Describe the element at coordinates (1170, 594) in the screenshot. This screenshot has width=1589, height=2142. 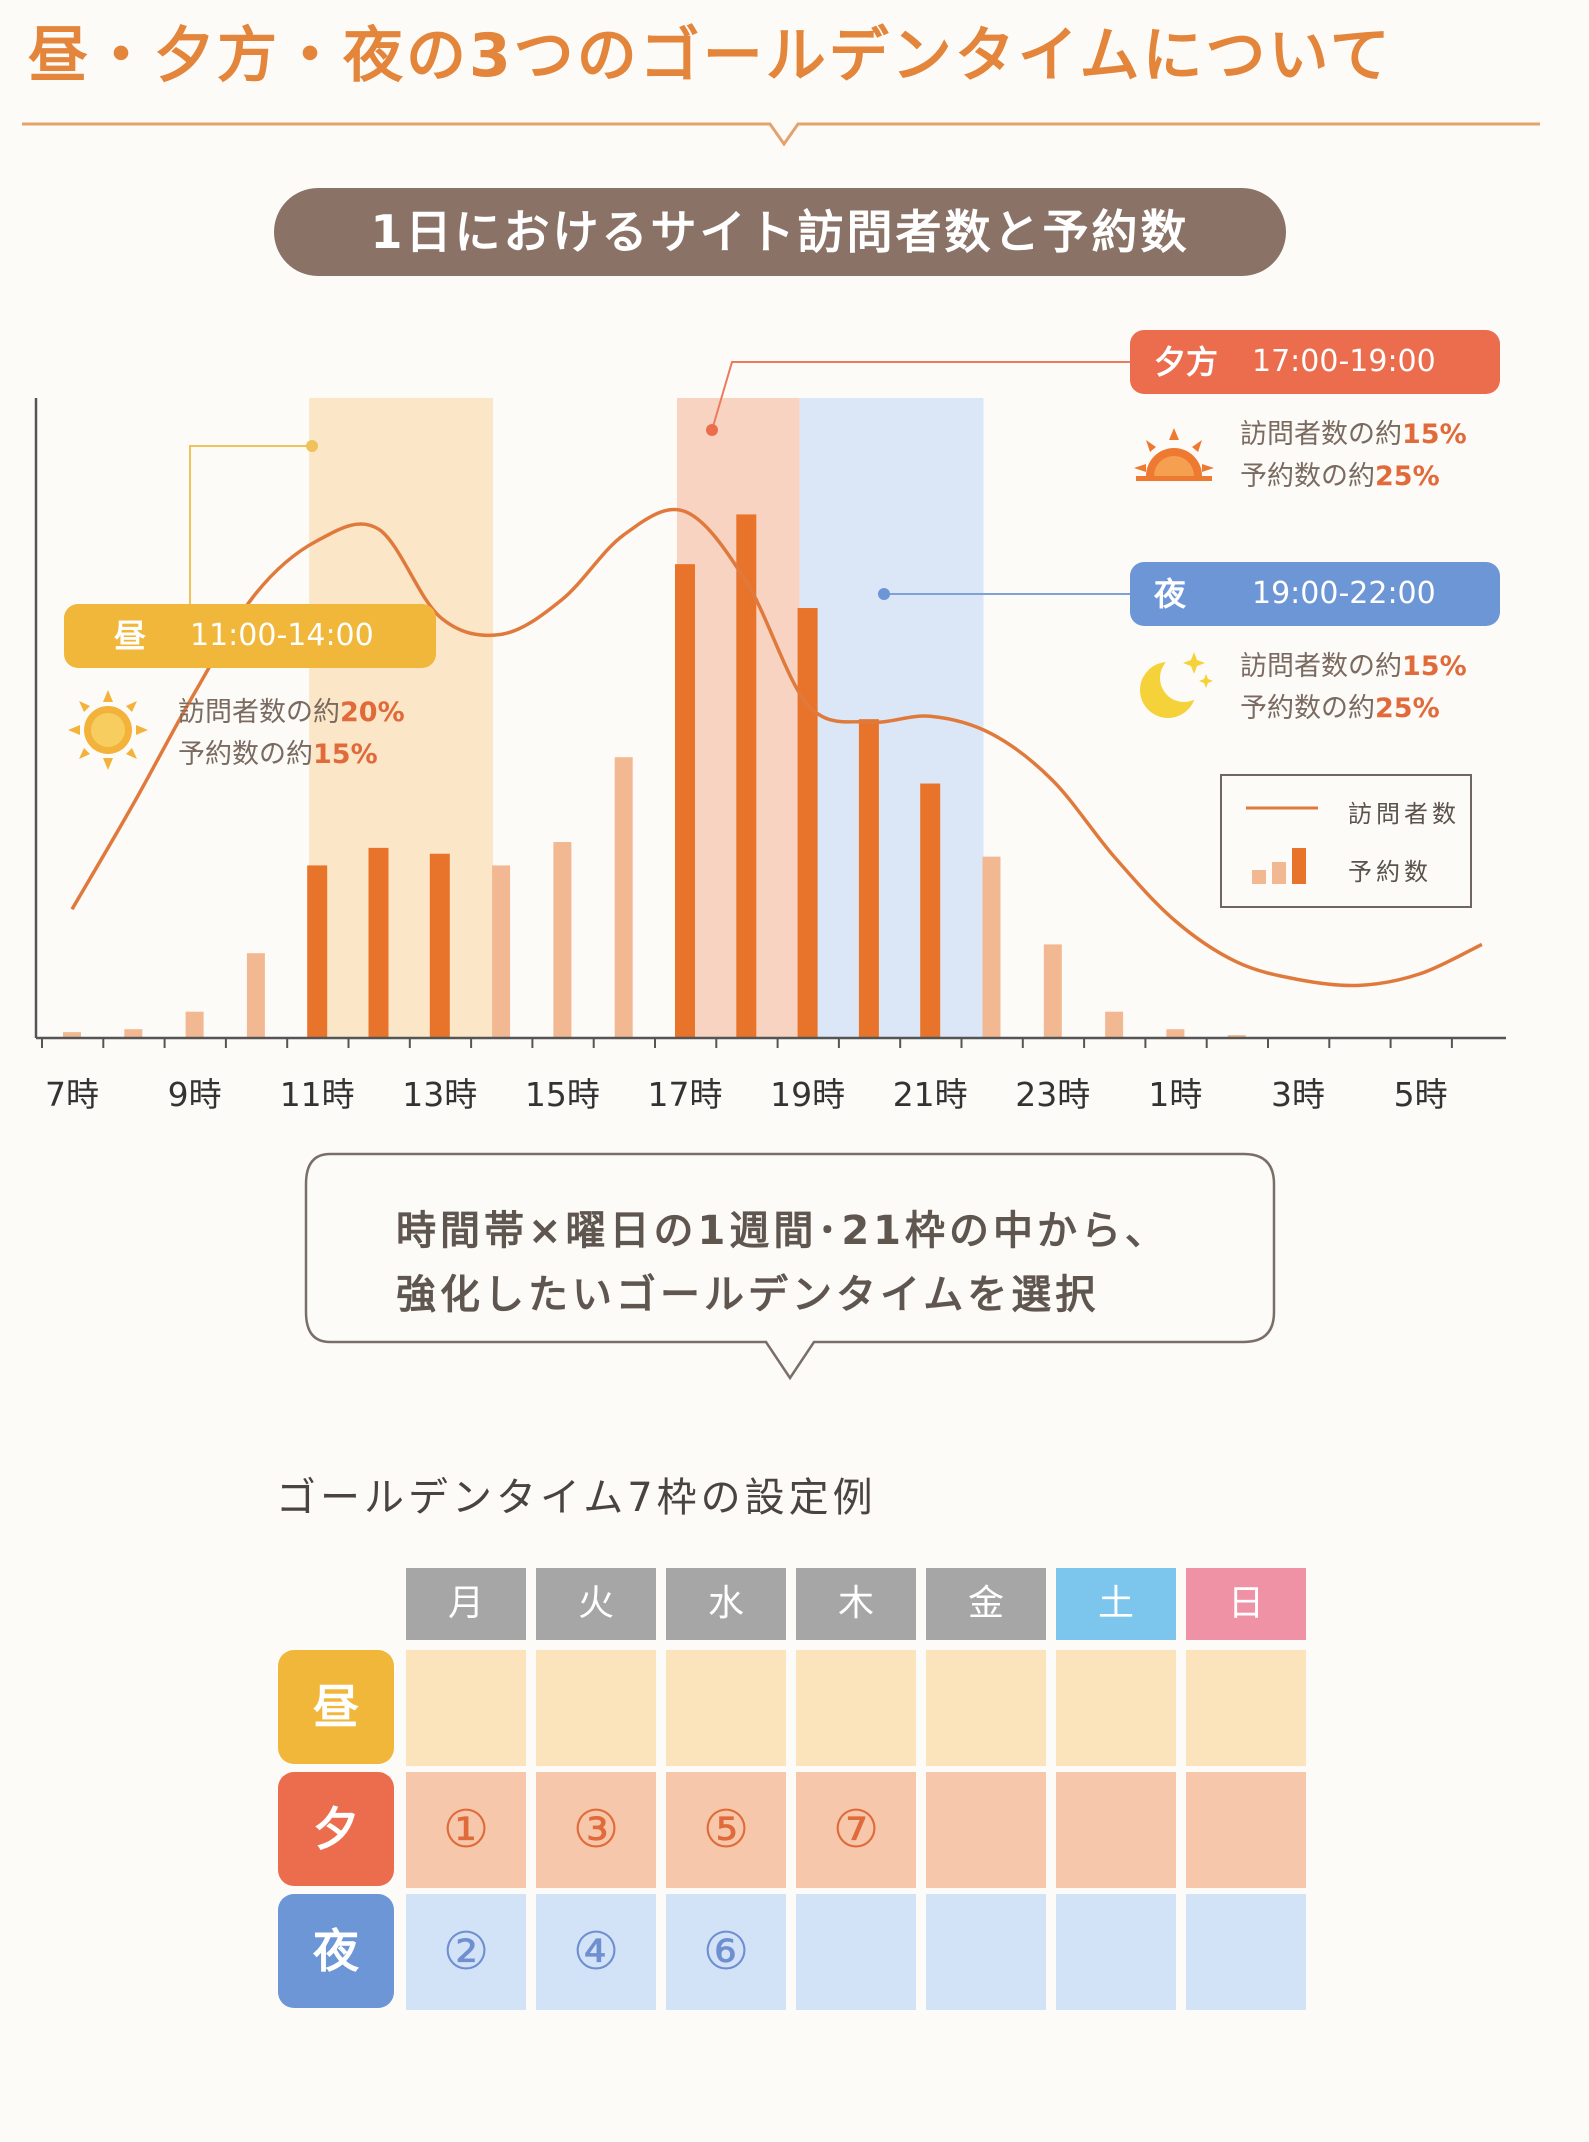
I see `callout-night-label: 夜` at that location.